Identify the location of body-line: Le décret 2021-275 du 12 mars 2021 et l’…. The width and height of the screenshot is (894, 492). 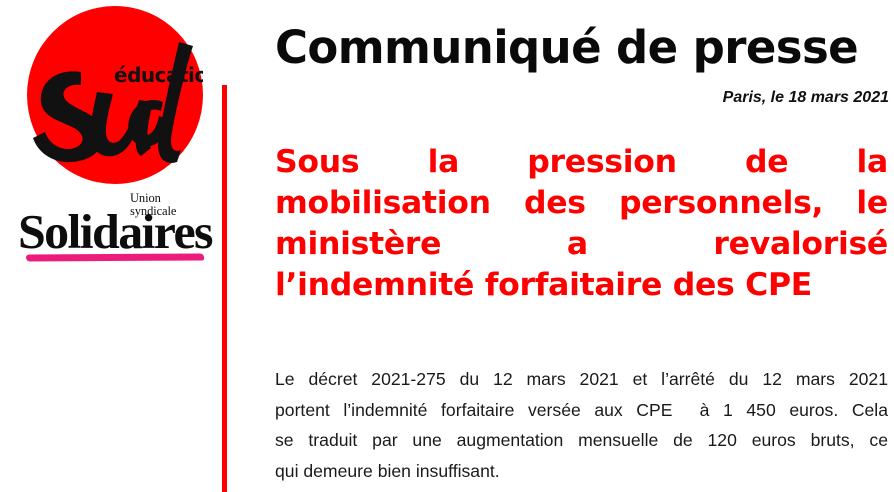
(581, 379).